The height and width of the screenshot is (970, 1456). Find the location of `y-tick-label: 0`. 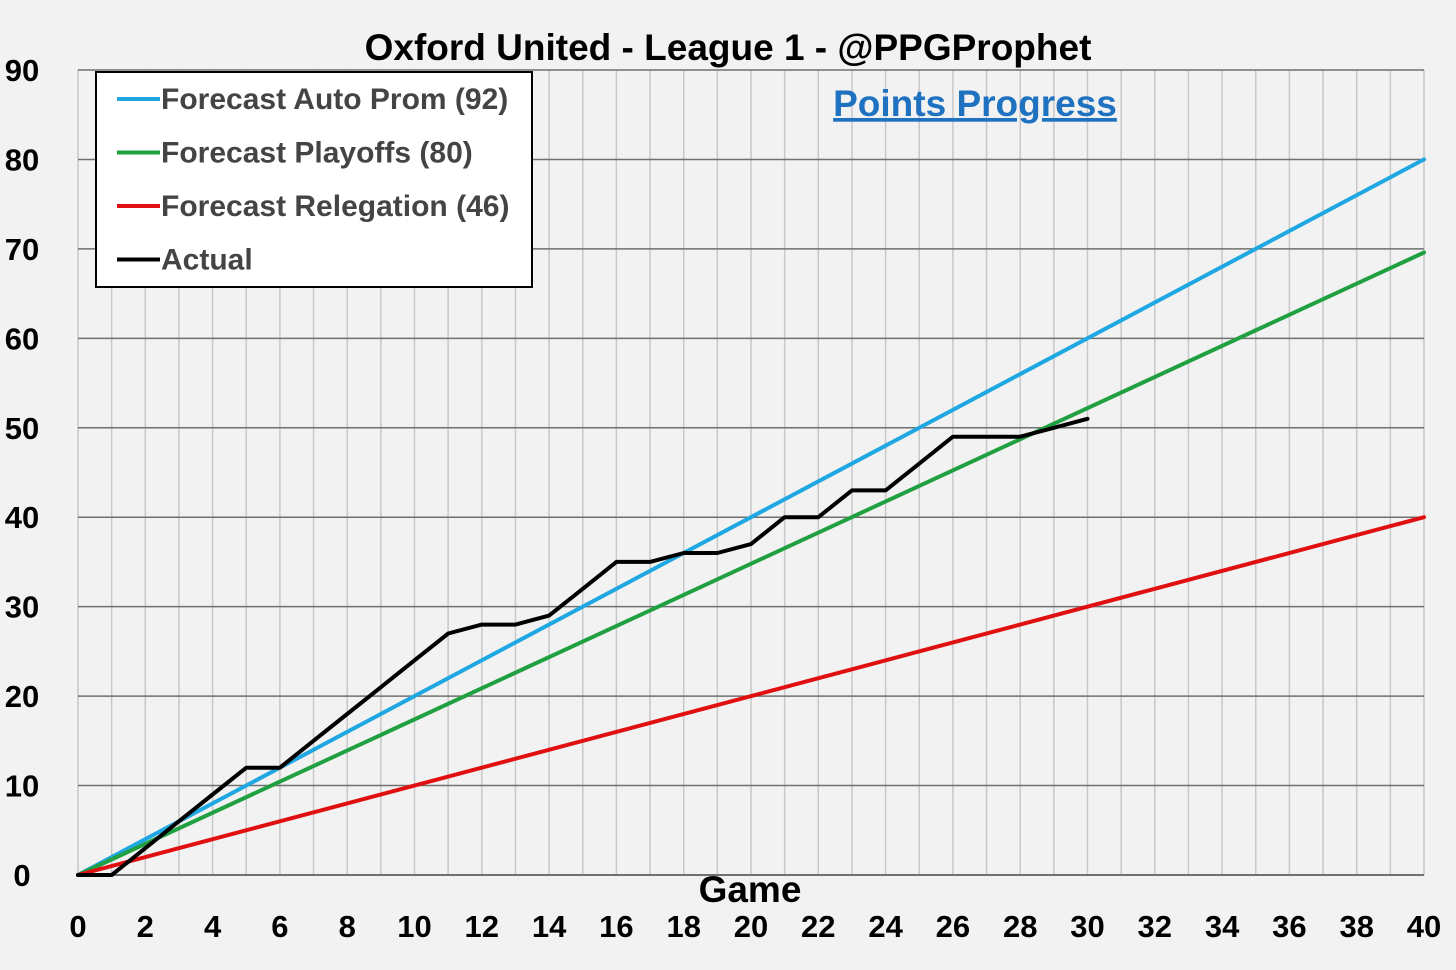

y-tick-label: 0 is located at coordinates (21, 875).